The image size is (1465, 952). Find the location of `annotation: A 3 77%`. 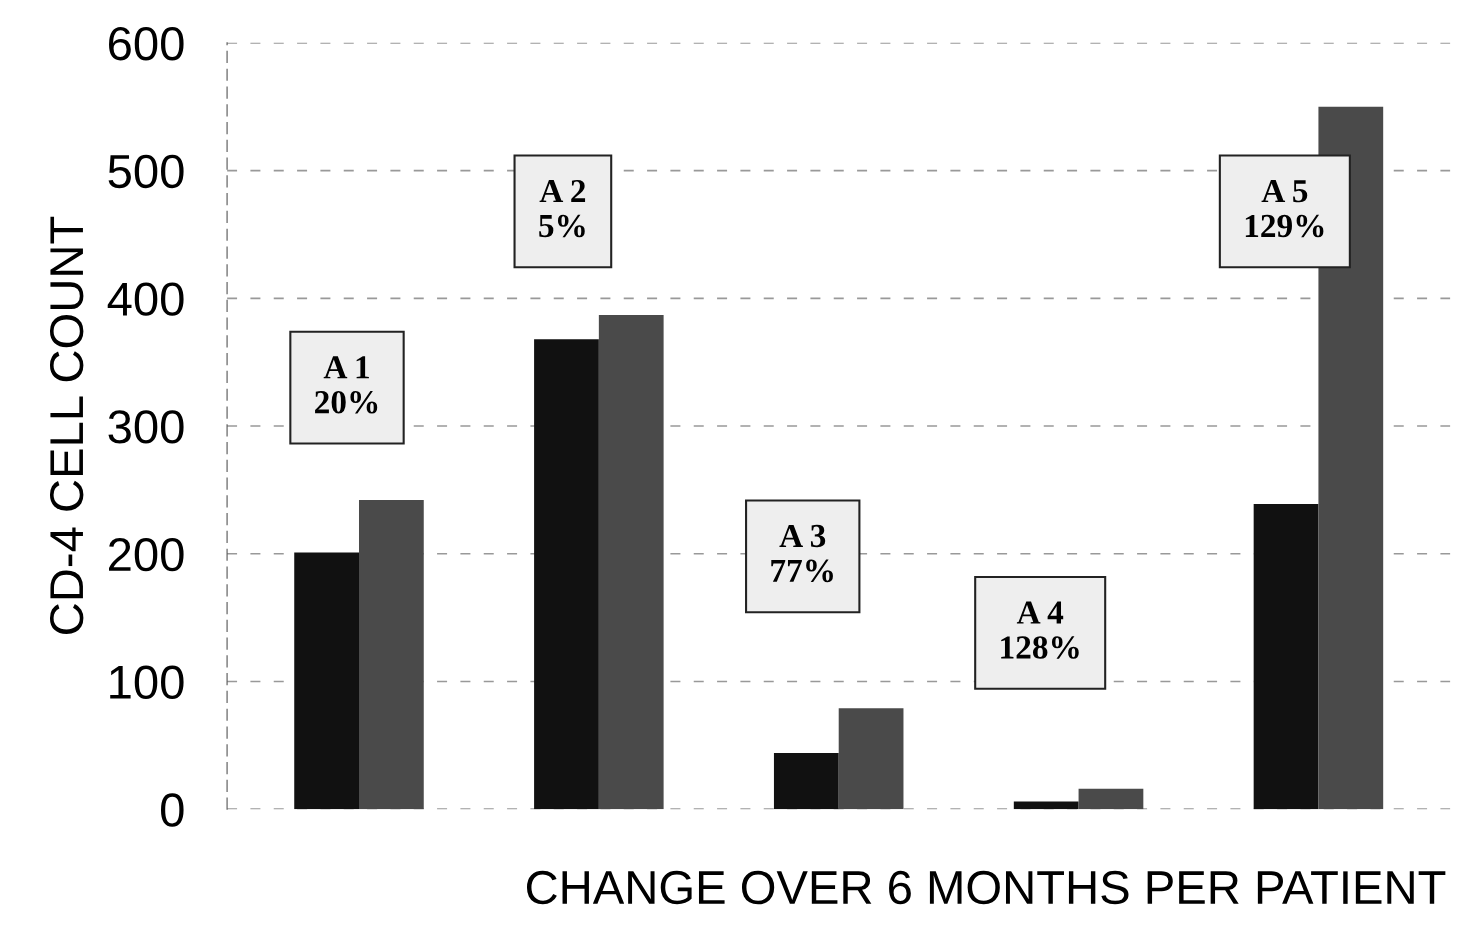

annotation: A 3 77% is located at coordinates (802, 553).